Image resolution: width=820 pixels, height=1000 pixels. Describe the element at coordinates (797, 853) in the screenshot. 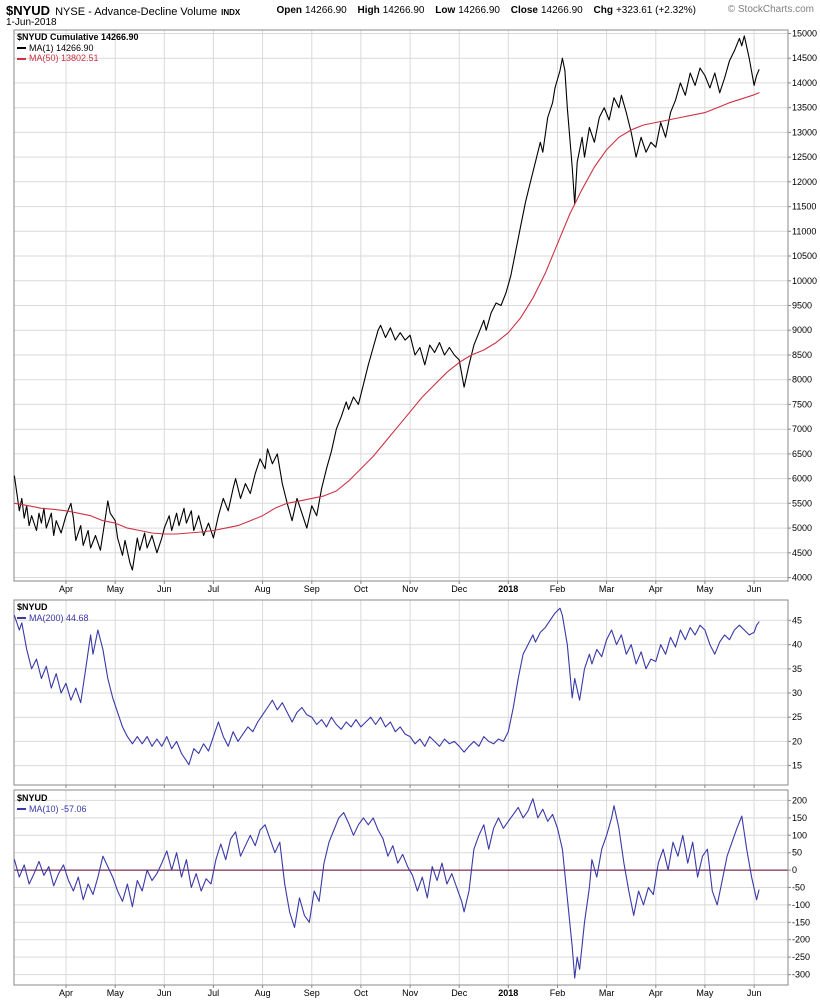

I see `y-axis-label: 50` at that location.